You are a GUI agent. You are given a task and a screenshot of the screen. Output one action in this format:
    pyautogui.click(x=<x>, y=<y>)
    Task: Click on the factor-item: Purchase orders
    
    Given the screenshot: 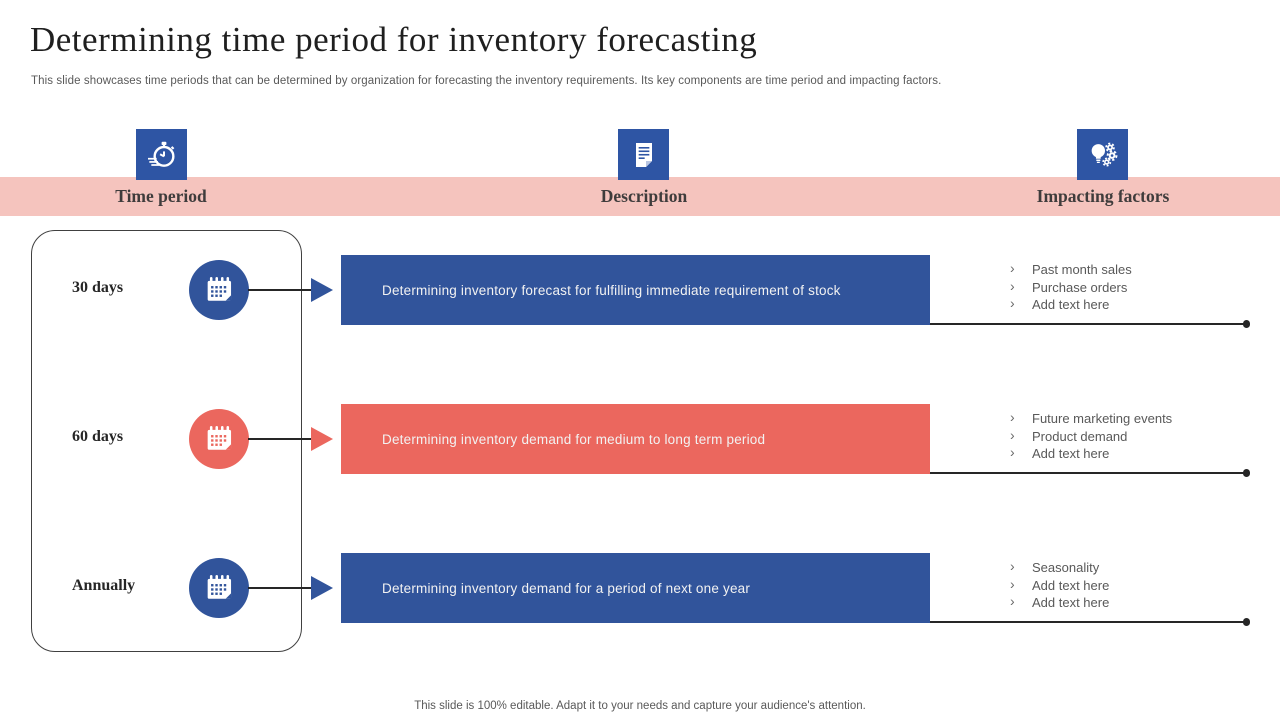 What is the action you would take?
    pyautogui.click(x=1138, y=287)
    